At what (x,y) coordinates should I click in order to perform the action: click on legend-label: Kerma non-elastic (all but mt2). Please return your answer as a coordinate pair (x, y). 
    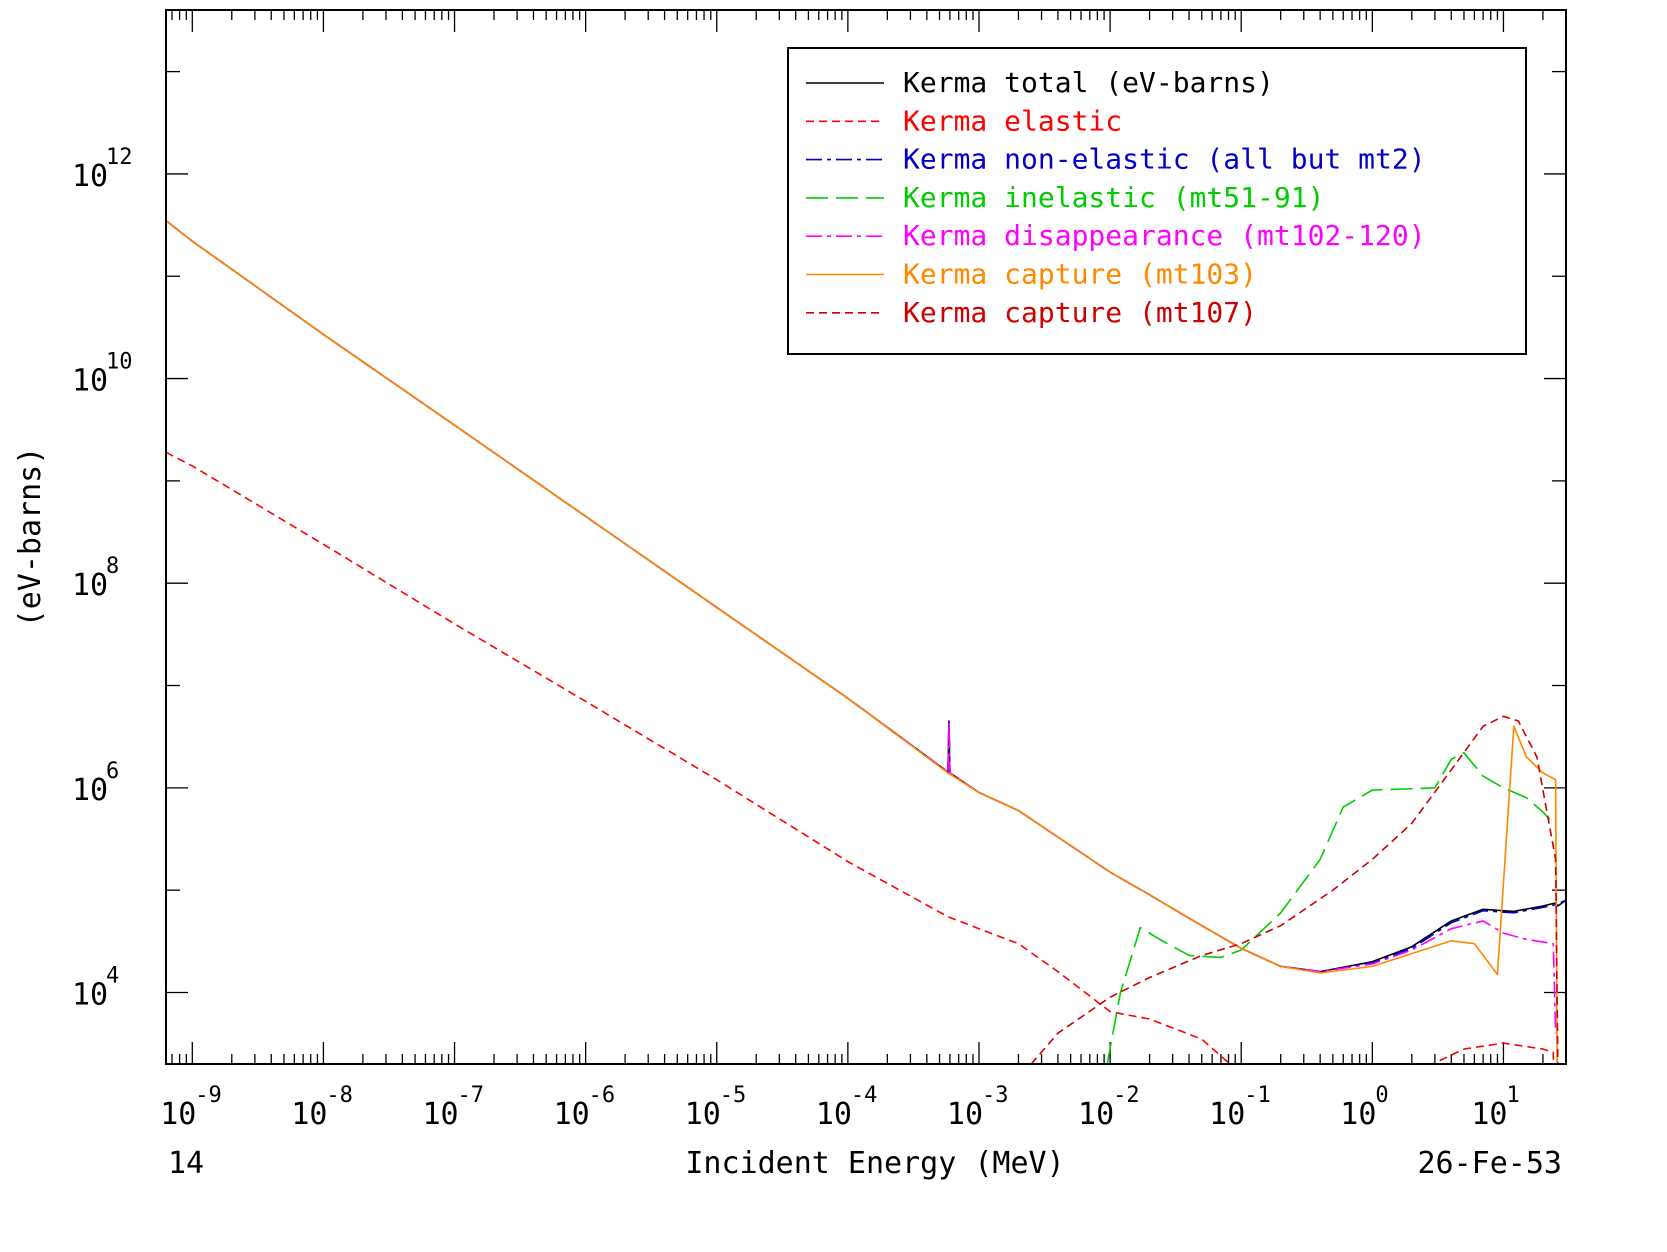
    Looking at the image, I should click on (1164, 159).